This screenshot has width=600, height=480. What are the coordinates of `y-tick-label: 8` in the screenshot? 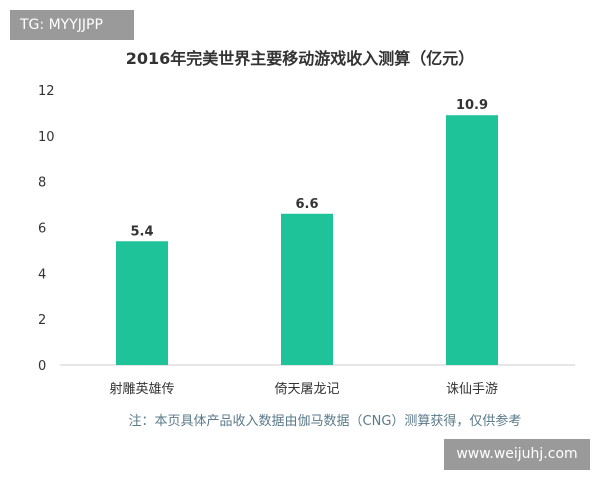 It's located at (42, 183).